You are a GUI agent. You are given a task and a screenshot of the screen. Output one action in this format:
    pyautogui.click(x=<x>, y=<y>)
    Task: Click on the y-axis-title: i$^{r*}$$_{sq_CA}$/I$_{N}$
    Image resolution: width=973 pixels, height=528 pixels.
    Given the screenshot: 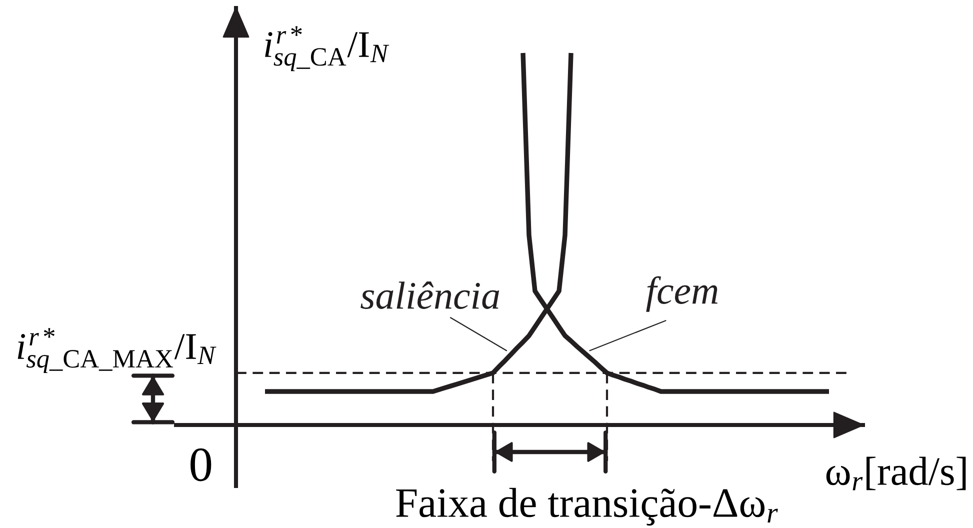 What is the action you would take?
    pyautogui.click(x=327, y=49)
    